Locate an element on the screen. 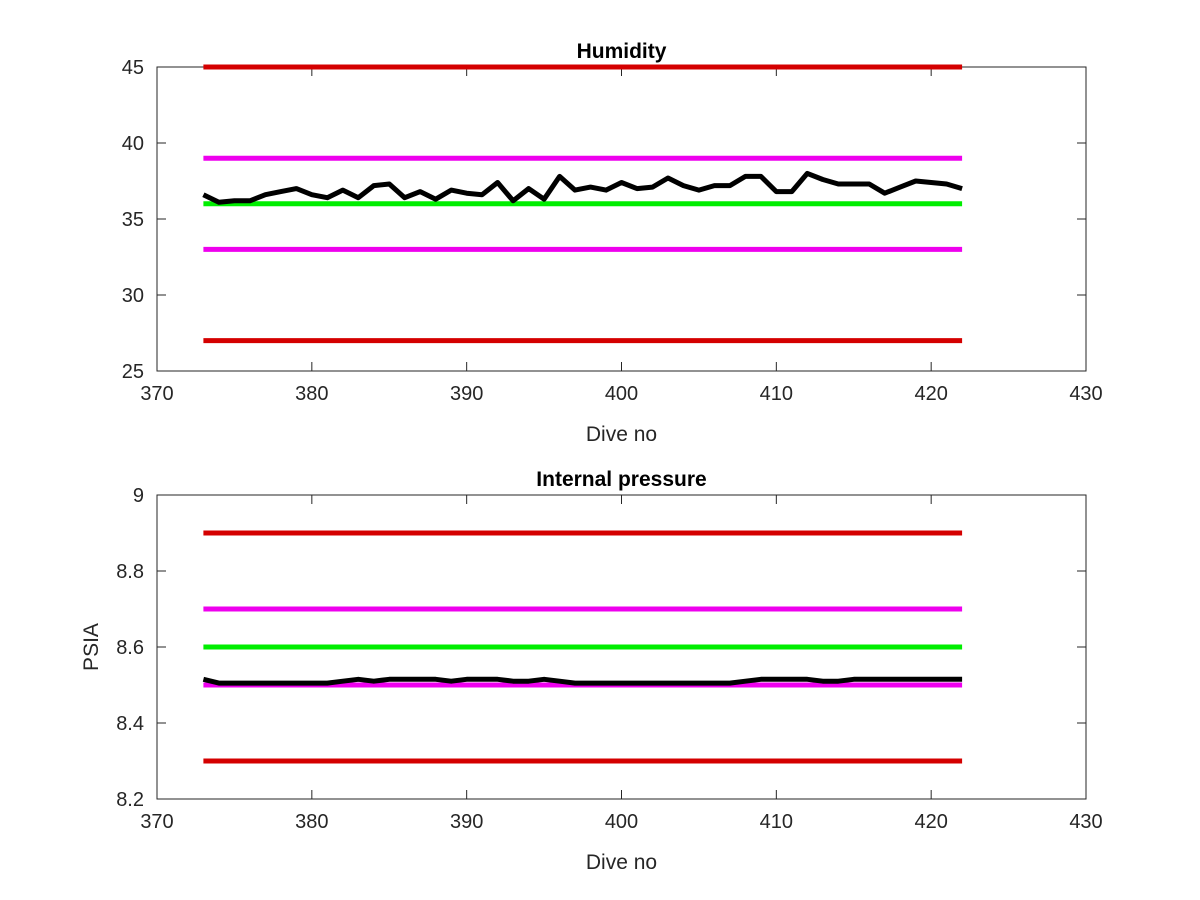 The height and width of the screenshot is (900, 1200). y-tick-label: 9 is located at coordinates (138, 496).